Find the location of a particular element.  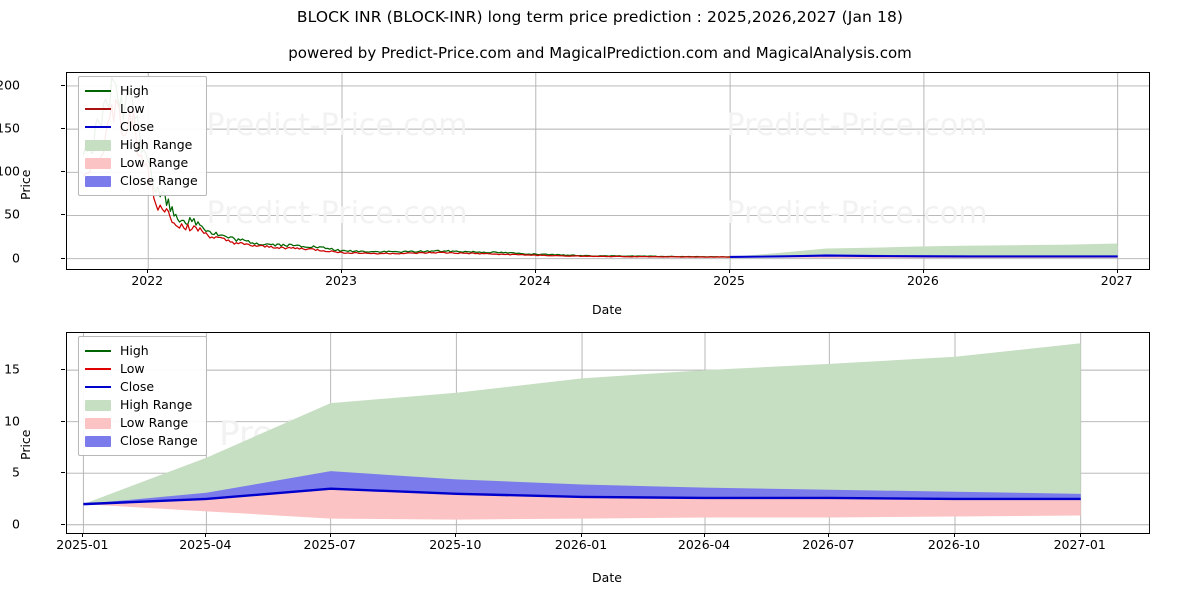

y-tick-label: 100 is located at coordinates (10, 171).